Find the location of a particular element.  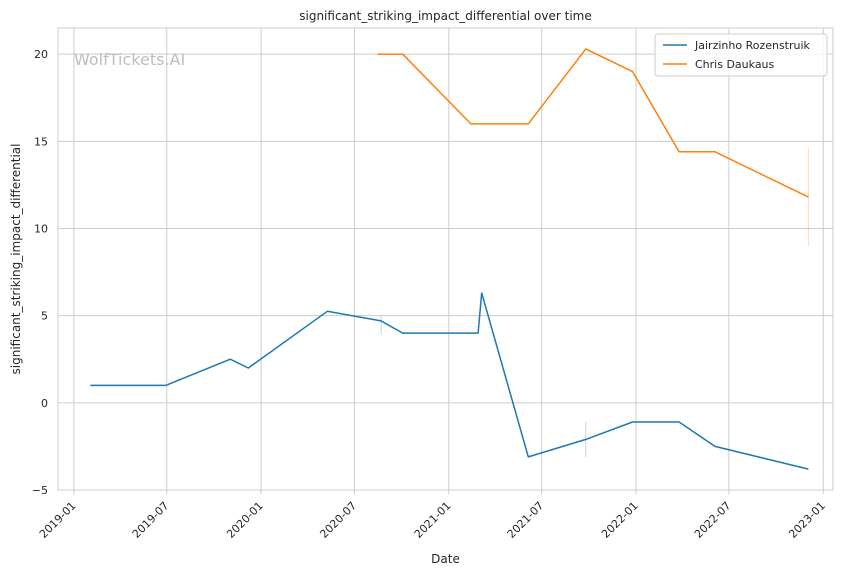

legend-label-jairzinho: Jairzinho Rozenstruik is located at coordinates (752, 45).